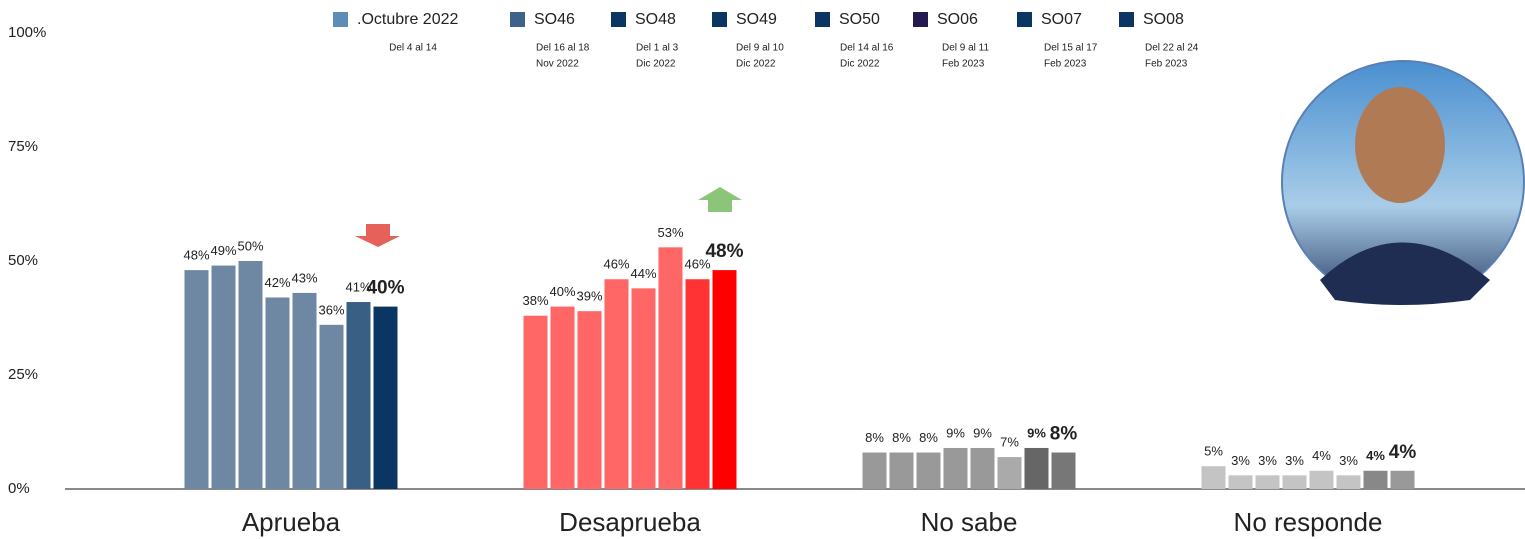  Describe the element at coordinates (1061, 19) in the screenshot. I see `legend-label: SO07` at that location.